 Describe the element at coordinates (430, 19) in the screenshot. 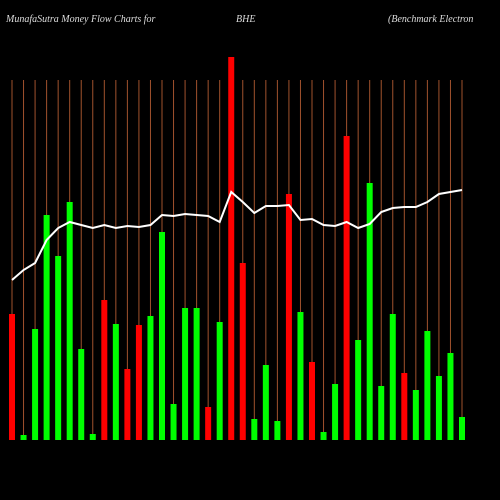

I see `chart-company: (Benchmark Electron` at that location.